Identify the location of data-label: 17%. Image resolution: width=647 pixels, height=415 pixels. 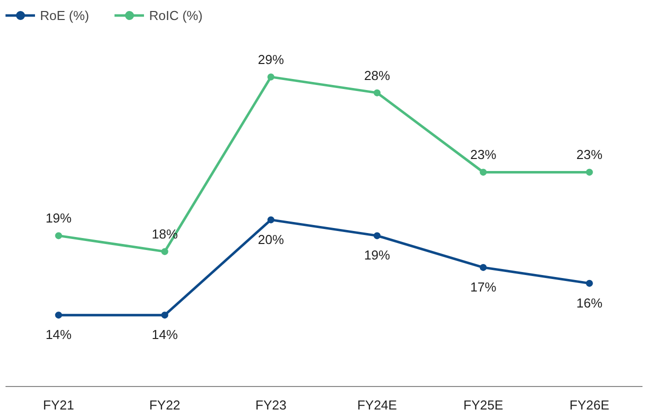
(483, 286).